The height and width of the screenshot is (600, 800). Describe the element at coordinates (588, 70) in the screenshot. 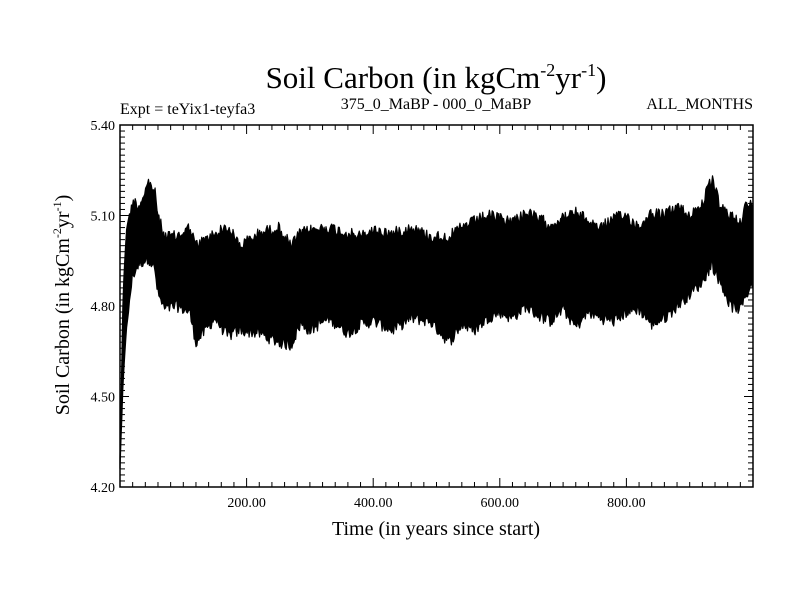

I see `title-sup2: -1` at that location.